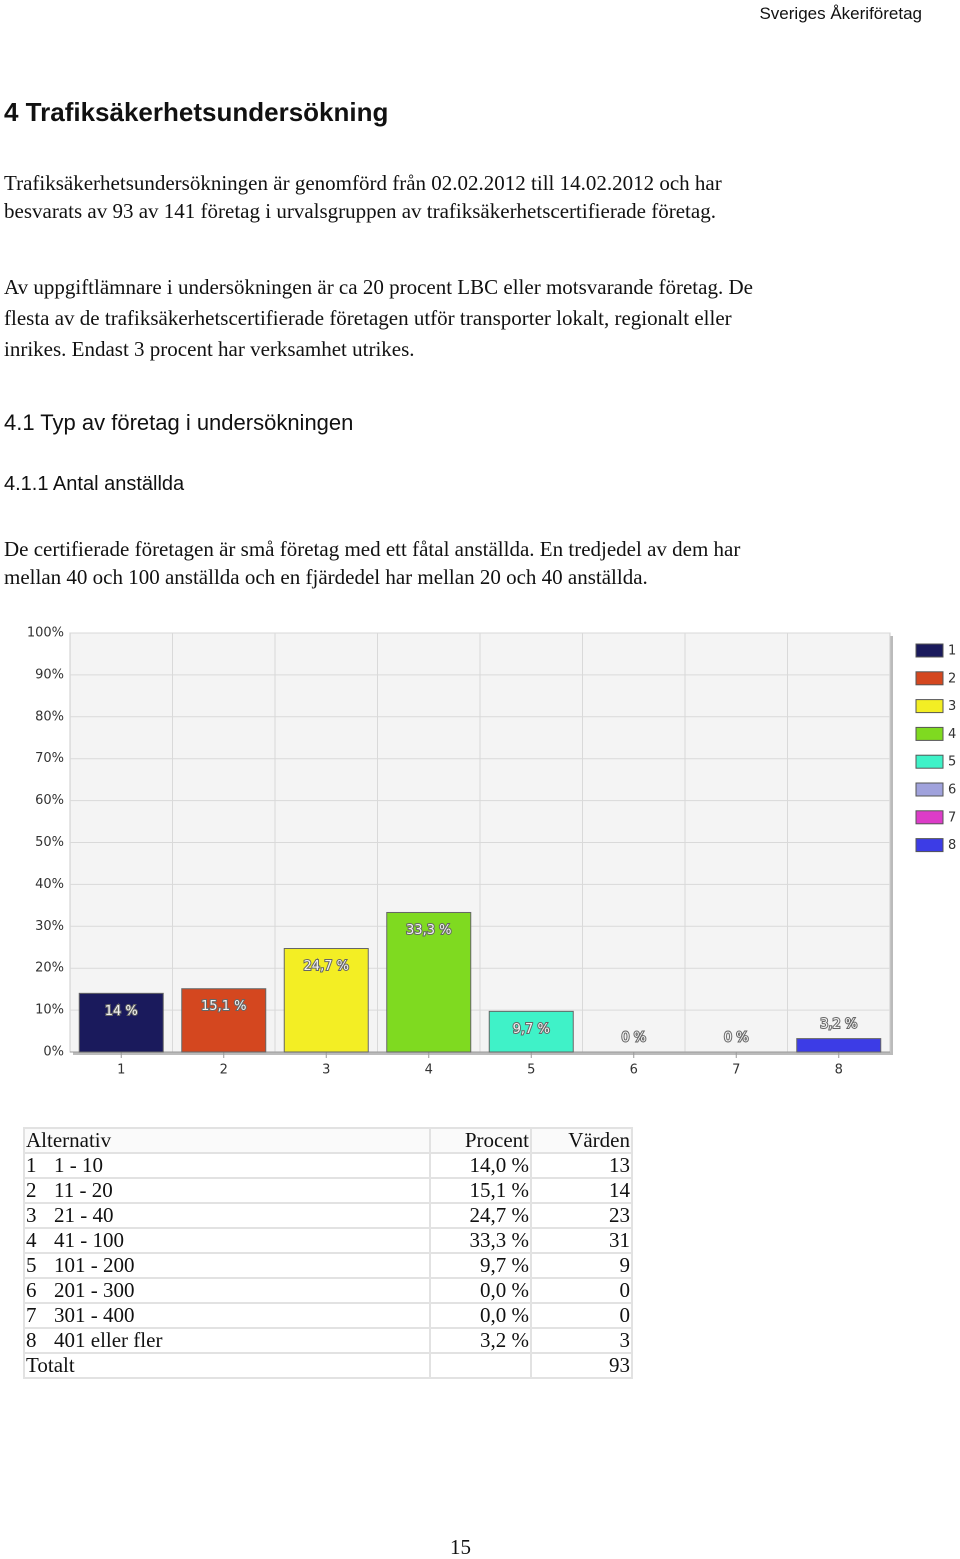  What do you see at coordinates (952, 706) in the screenshot?
I see `legend-label: 3` at bounding box center [952, 706].